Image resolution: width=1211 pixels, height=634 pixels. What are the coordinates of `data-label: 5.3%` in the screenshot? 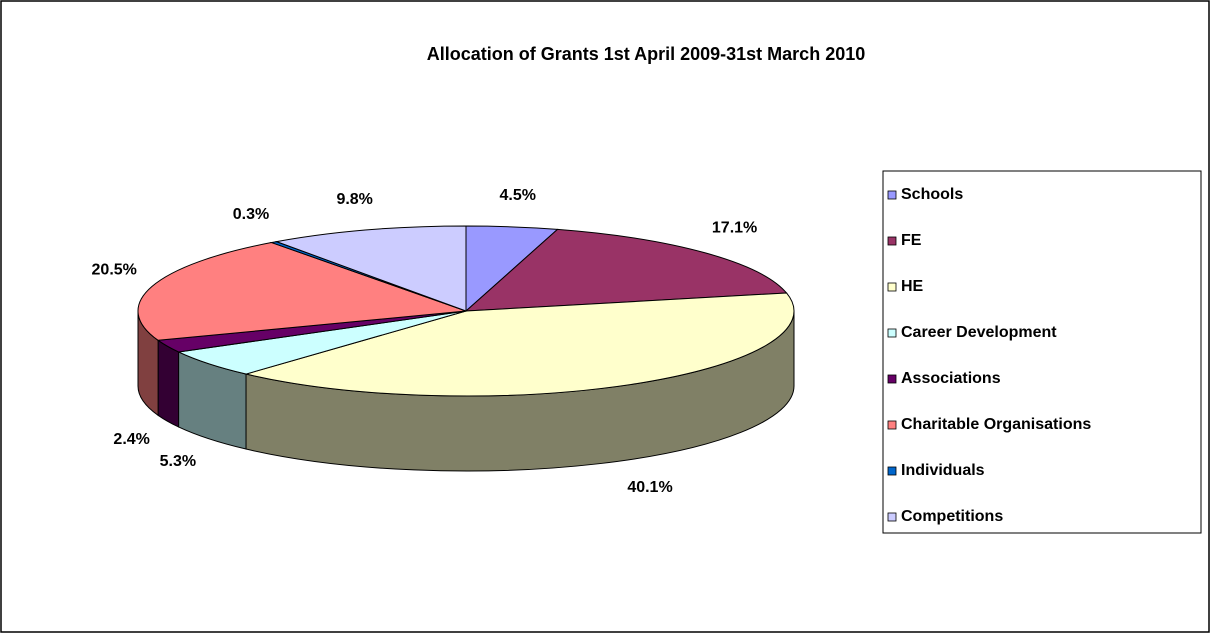 It's located at (178, 461).